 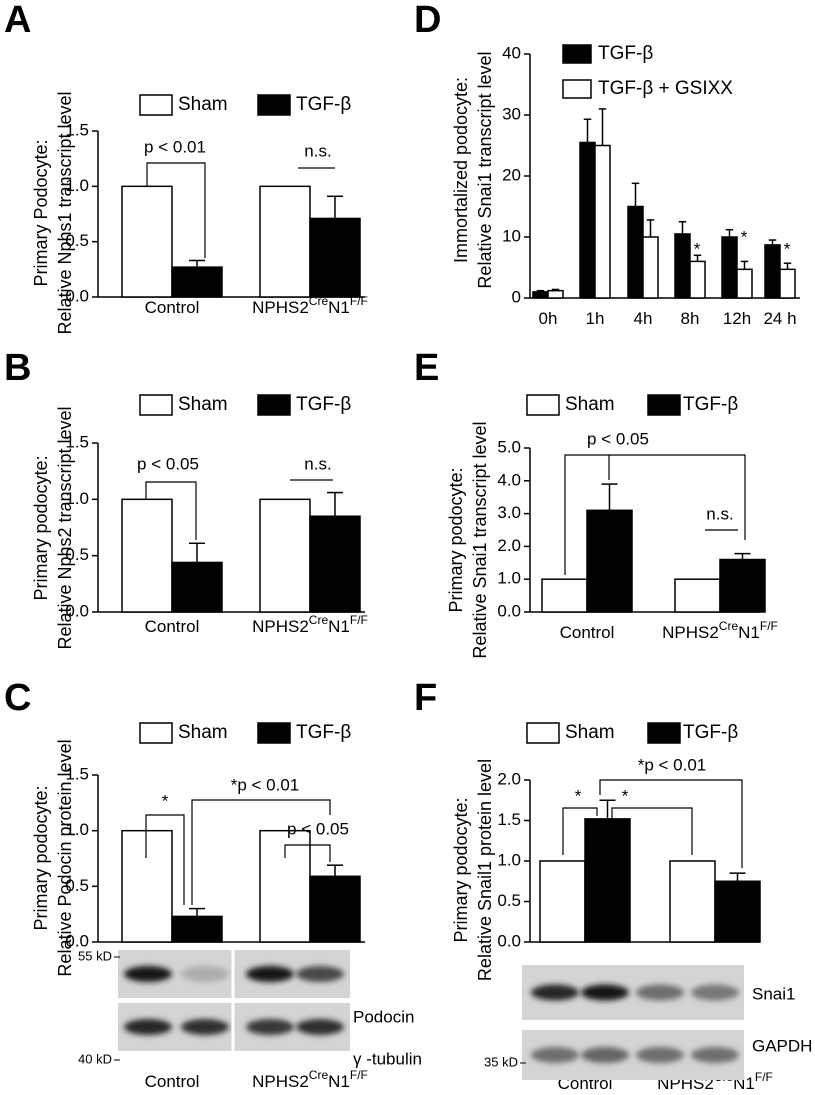 I want to click on y-axis-label: Relative Nphs1 transcript level, so click(x=65, y=212).